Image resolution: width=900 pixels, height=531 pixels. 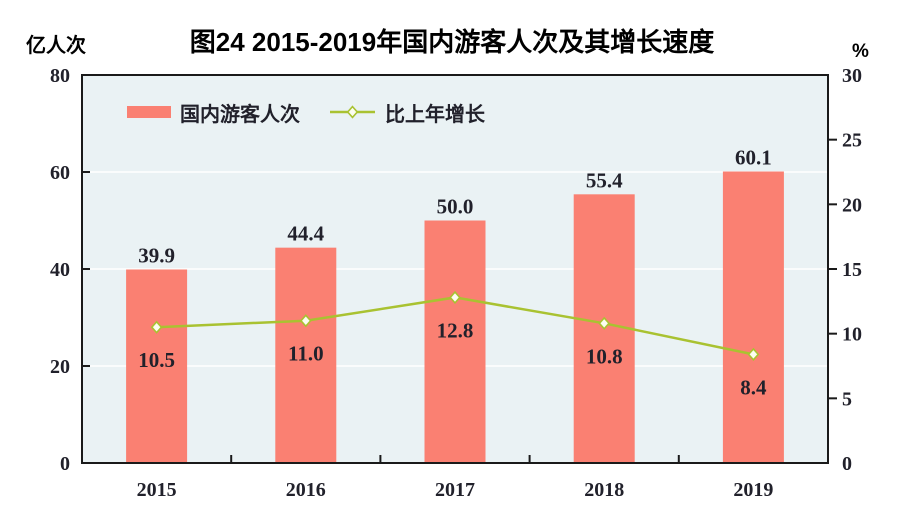 I want to click on left-axis-tick-label-20: 20, so click(x=60, y=367).